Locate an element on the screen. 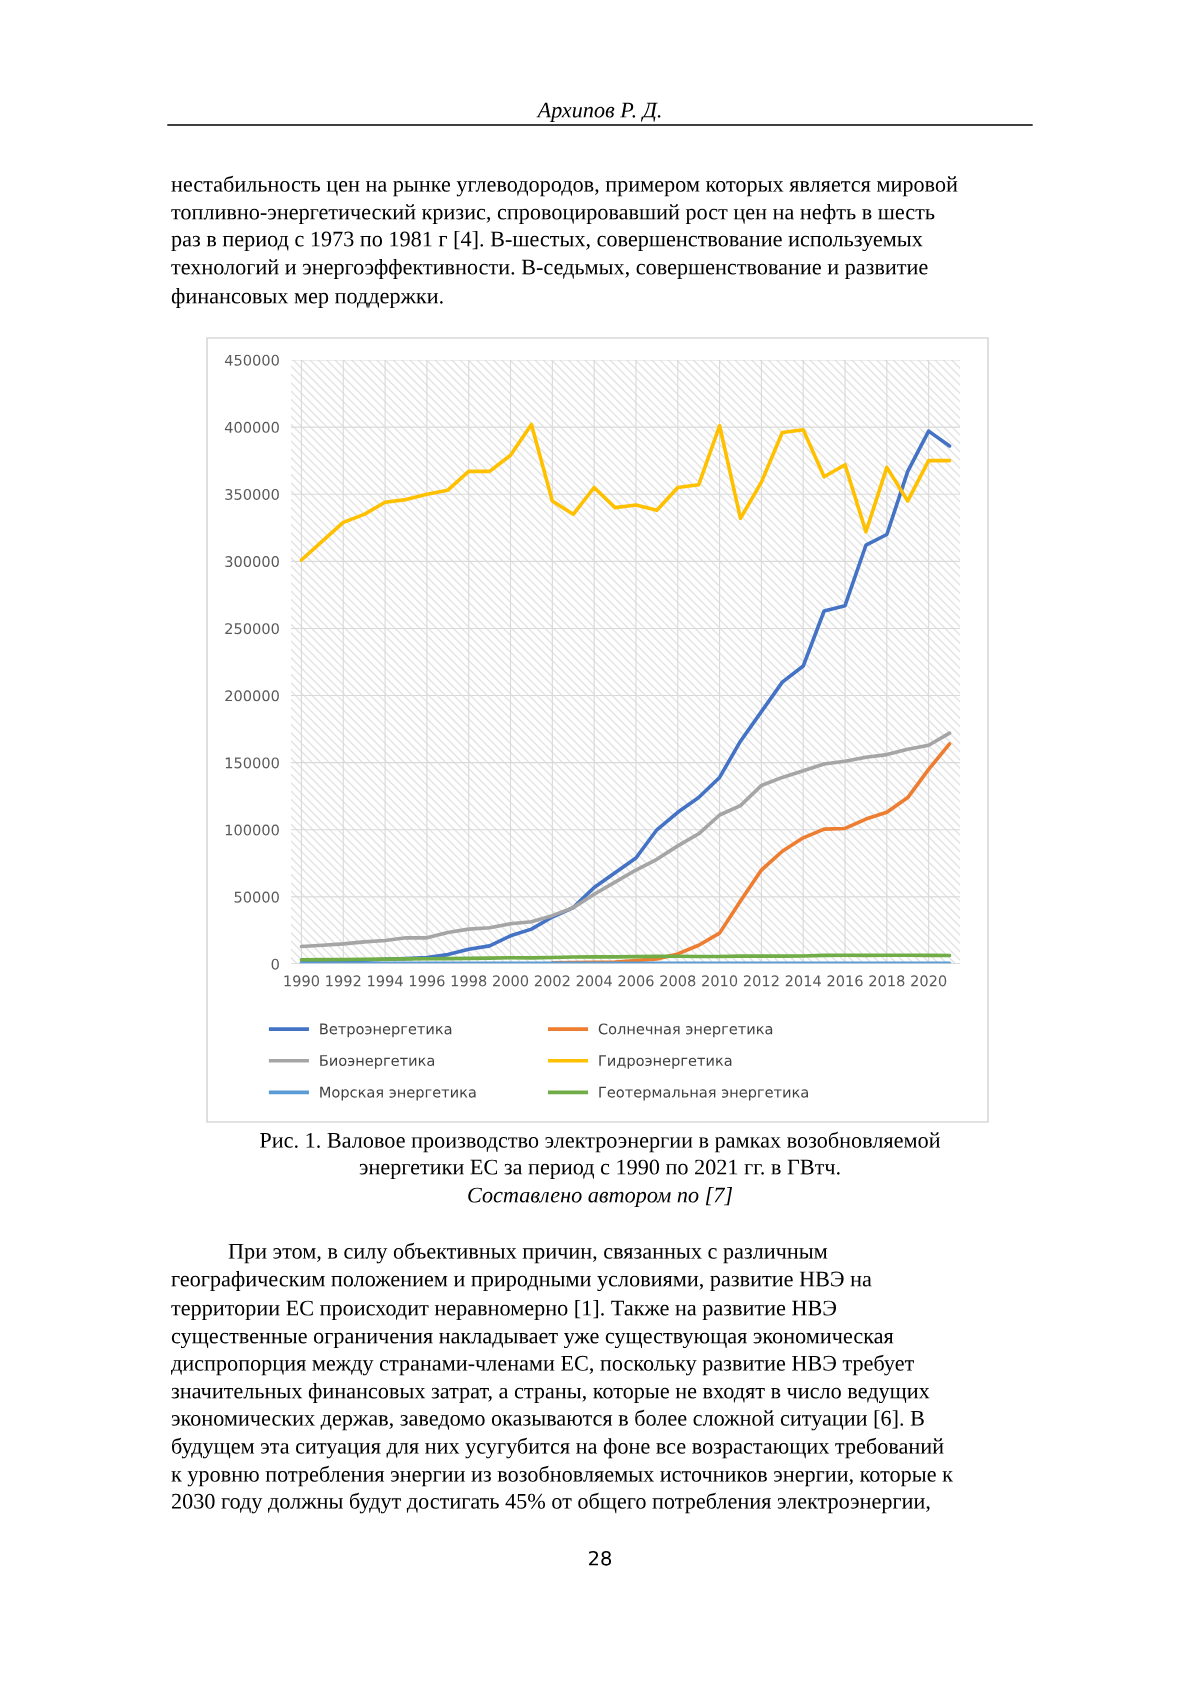 The width and height of the screenshot is (1200, 1697). y-tick-label: 400000 is located at coordinates (251, 427).